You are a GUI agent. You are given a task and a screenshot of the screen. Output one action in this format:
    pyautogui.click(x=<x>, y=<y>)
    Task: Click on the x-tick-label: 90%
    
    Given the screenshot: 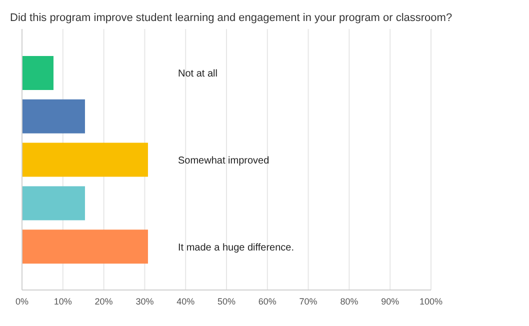 What is the action you would take?
    pyautogui.click(x=390, y=301)
    